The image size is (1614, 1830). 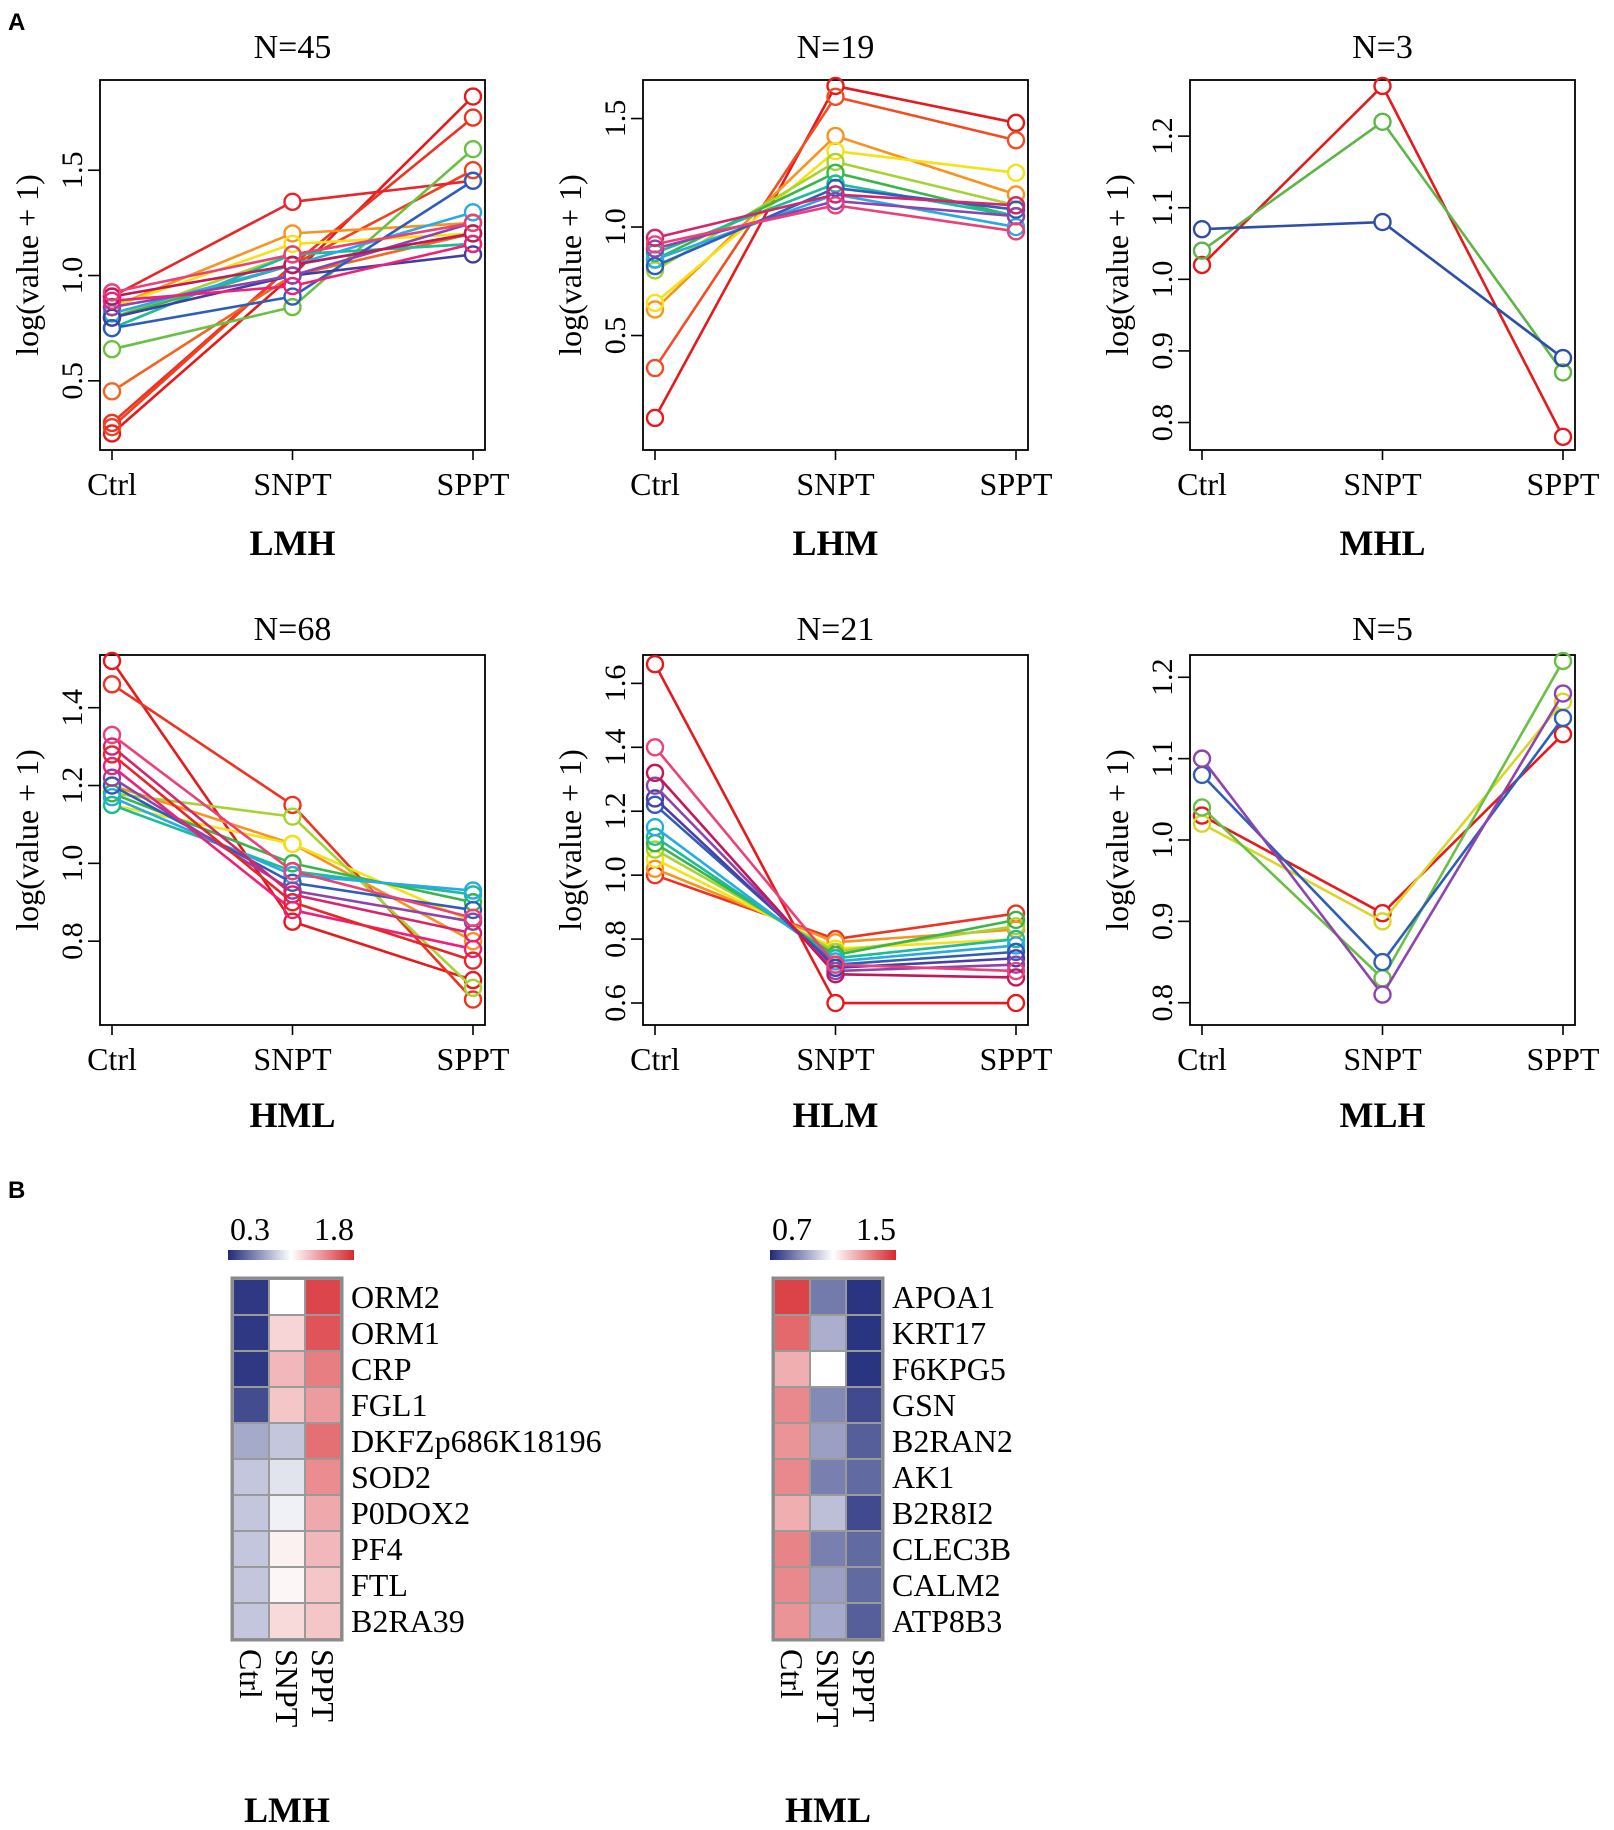 I want to click on x-axis-label: HLM, so click(x=836, y=1115).